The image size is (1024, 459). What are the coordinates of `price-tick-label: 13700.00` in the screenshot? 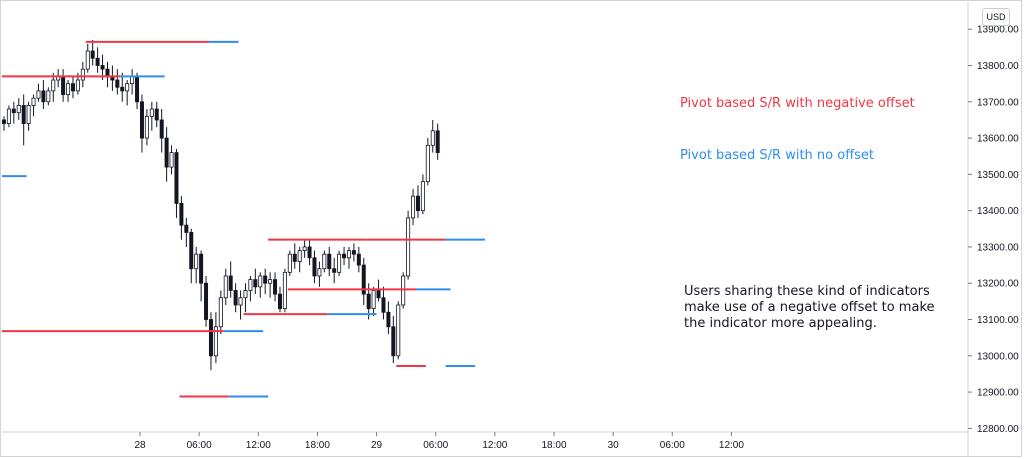 It's located at (998, 102).